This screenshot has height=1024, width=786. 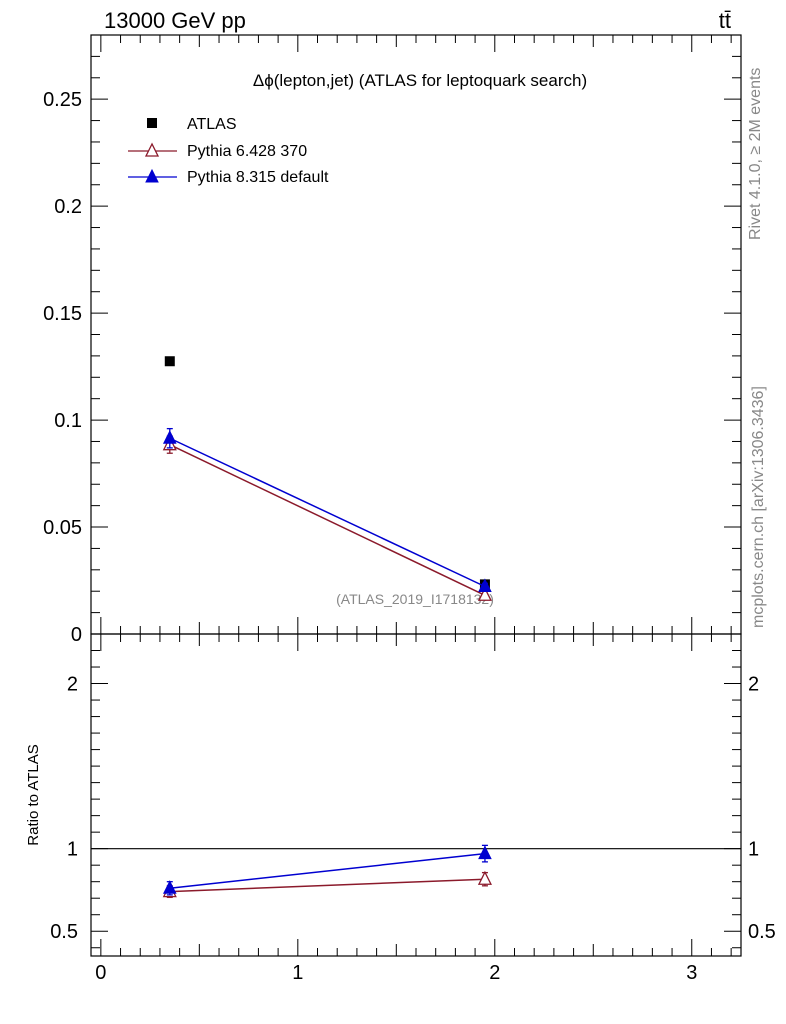 What do you see at coordinates (247, 151) in the screenshot?
I see `legend-pythia6-label: Pythia 6.428 370` at bounding box center [247, 151].